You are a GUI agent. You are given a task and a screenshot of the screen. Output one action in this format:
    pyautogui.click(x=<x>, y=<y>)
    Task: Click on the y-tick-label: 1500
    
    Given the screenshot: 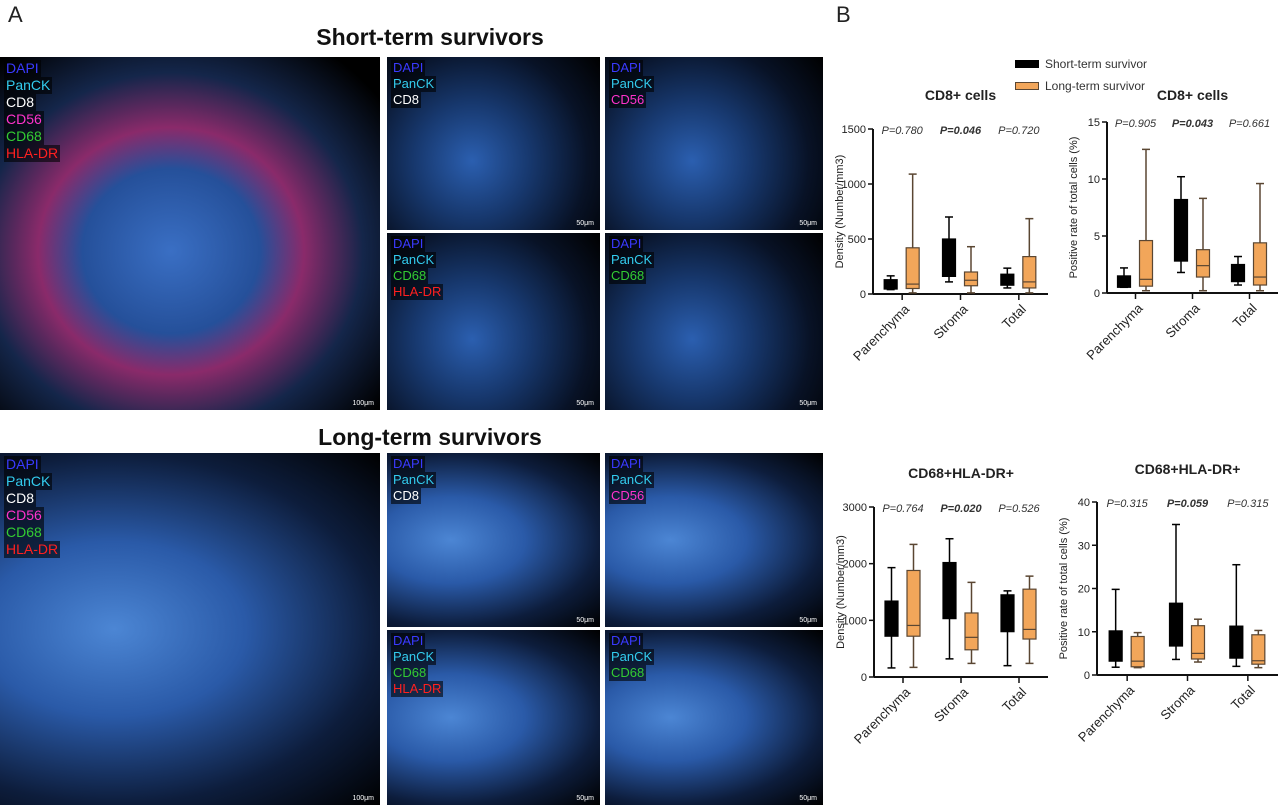 What is the action you would take?
    pyautogui.click(x=854, y=130)
    